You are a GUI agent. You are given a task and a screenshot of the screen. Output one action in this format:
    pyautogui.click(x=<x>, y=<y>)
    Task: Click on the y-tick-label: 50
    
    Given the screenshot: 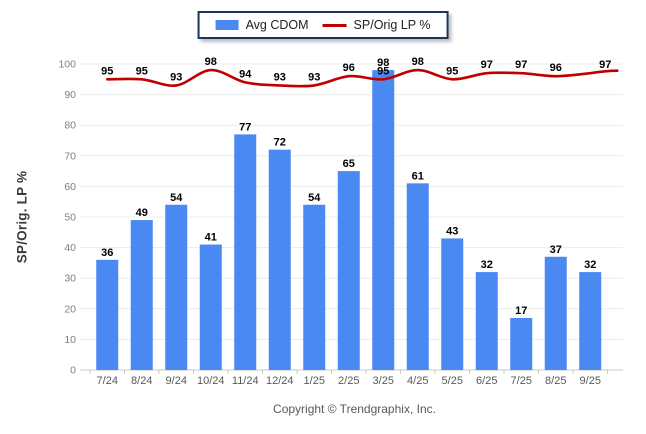 What is the action you would take?
    pyautogui.click(x=70, y=218)
    